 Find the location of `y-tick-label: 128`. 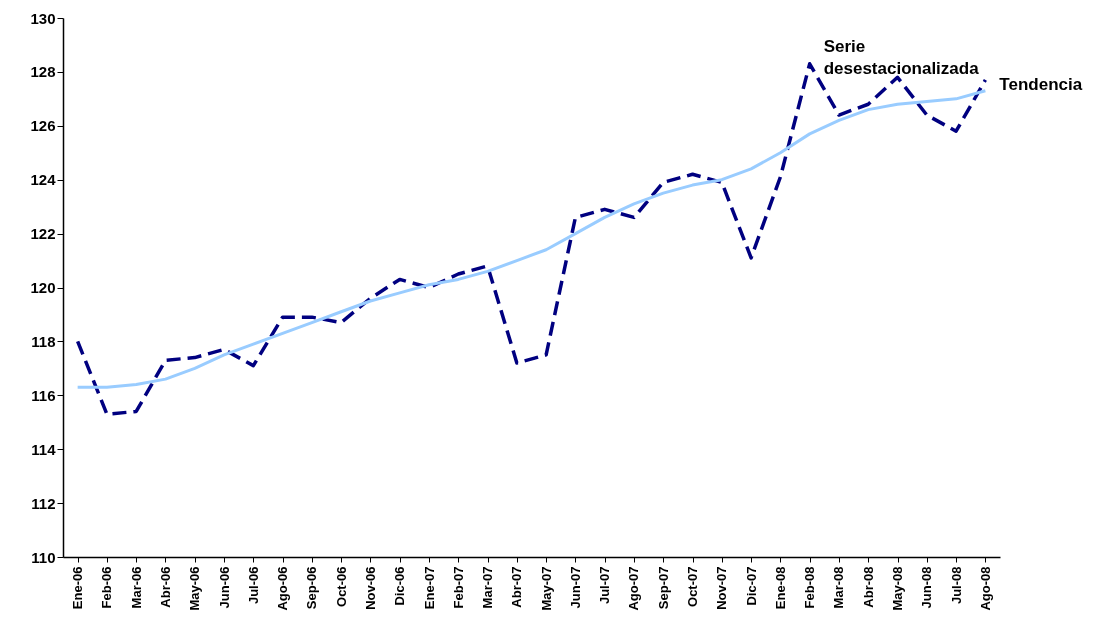

y-tick-label: 128 is located at coordinates (43, 72).